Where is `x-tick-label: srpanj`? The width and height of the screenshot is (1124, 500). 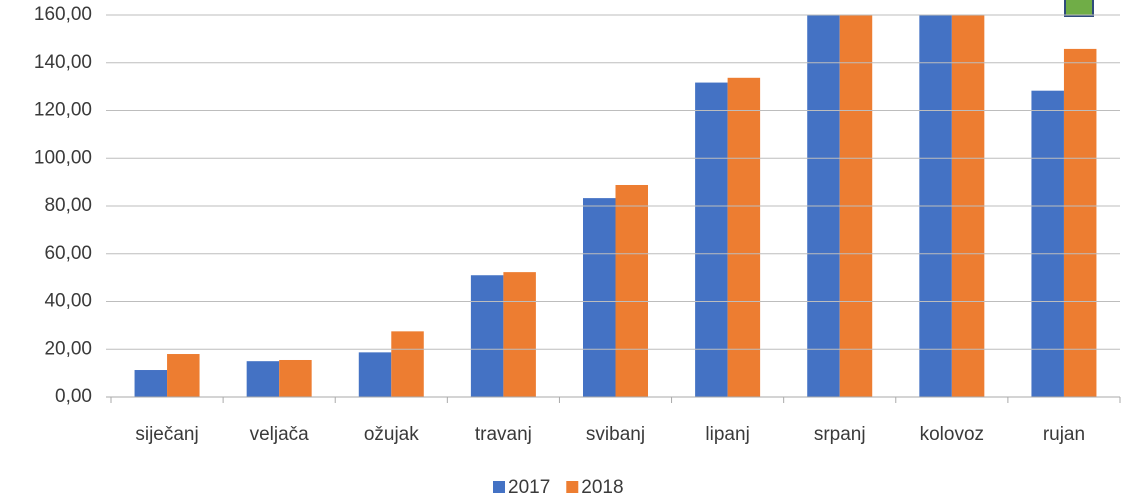
x-tick-label: srpanj is located at coordinates (840, 434).